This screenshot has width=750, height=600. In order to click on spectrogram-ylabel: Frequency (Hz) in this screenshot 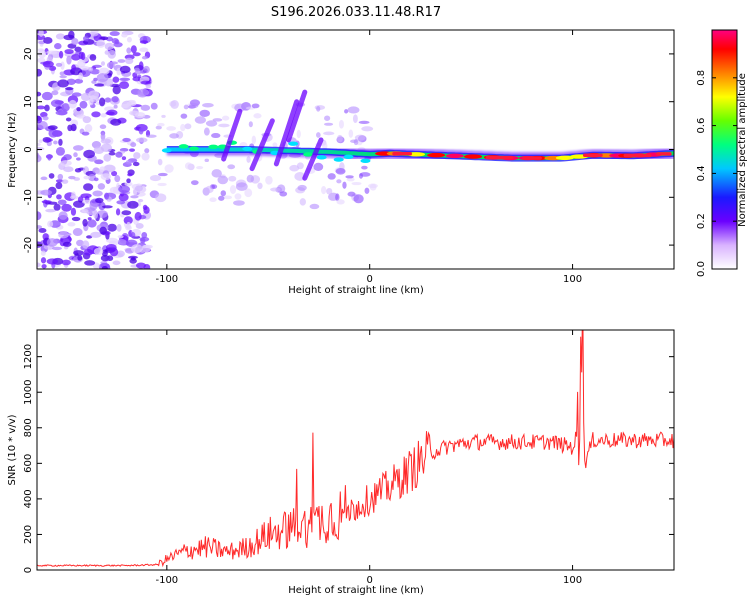, I will do `click(12, 150)`.